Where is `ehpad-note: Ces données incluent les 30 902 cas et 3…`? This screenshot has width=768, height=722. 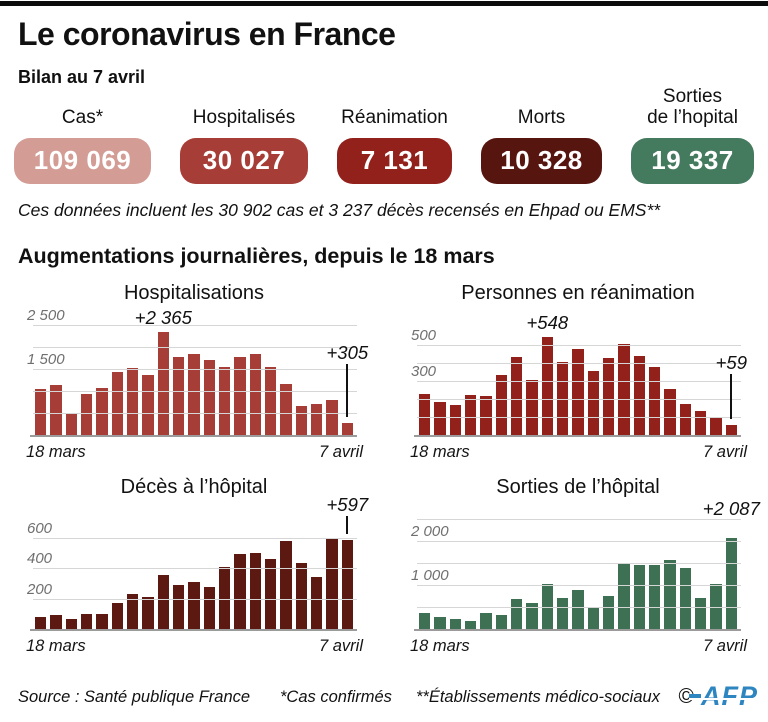
ehpad-note: Ces données incluent les 30 902 cas et 3… is located at coordinates (339, 210).